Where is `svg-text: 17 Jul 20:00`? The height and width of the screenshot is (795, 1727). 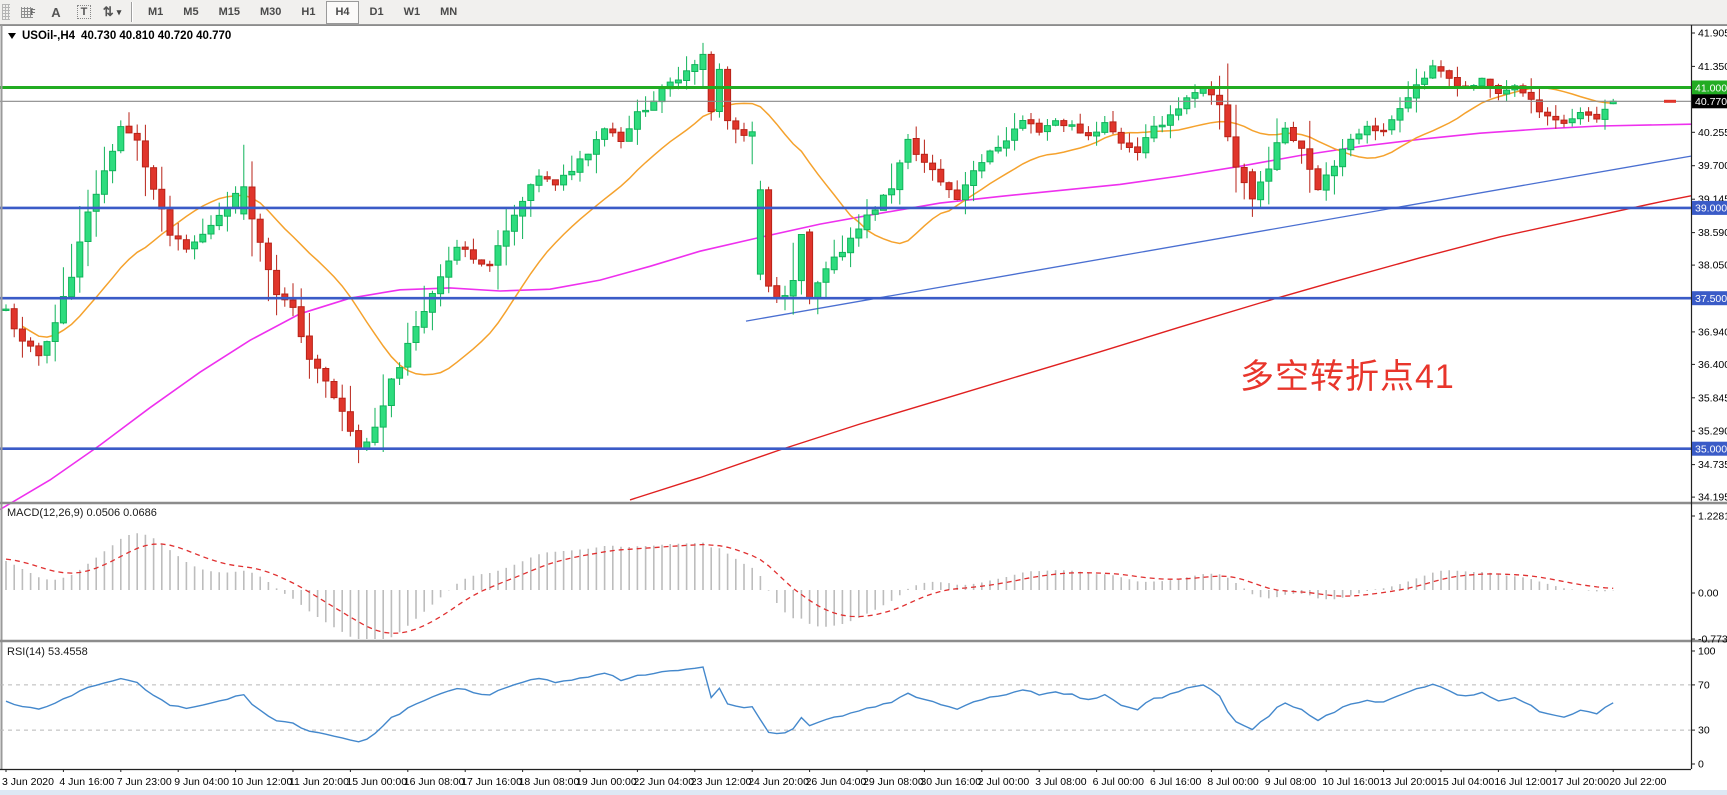
svg-text: 17 Jul 20:00 is located at coordinates (1580, 782).